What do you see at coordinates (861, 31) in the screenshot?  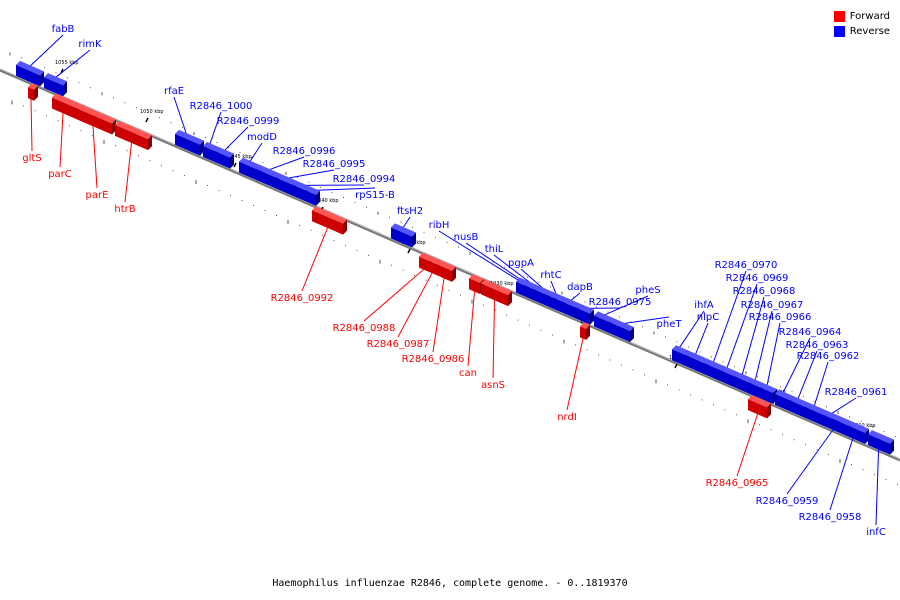 I see `legend-reverse: Reverse` at bounding box center [861, 31].